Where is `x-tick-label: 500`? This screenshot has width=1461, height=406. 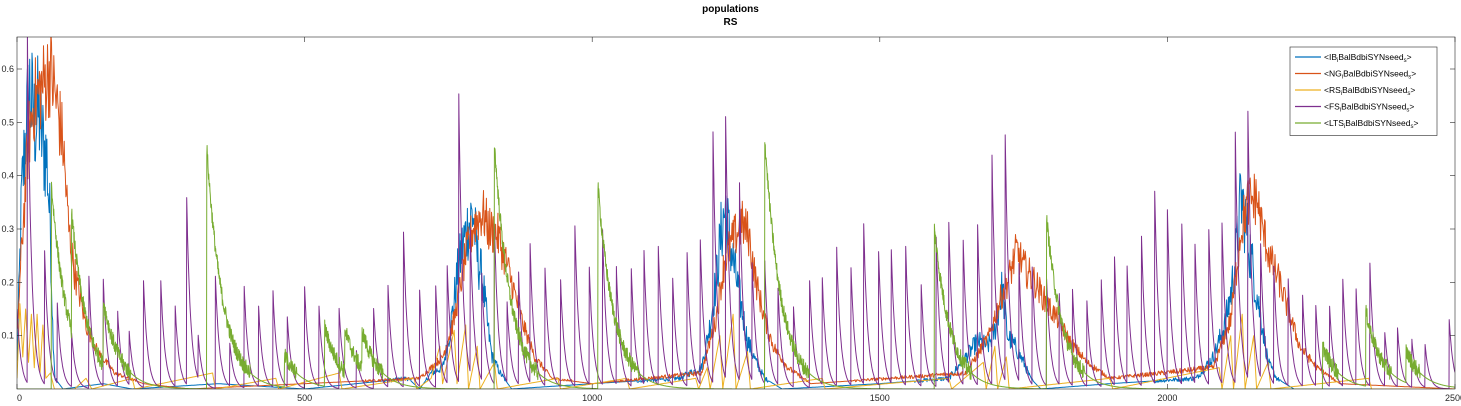
x-tick-label: 500 is located at coordinates (304, 398).